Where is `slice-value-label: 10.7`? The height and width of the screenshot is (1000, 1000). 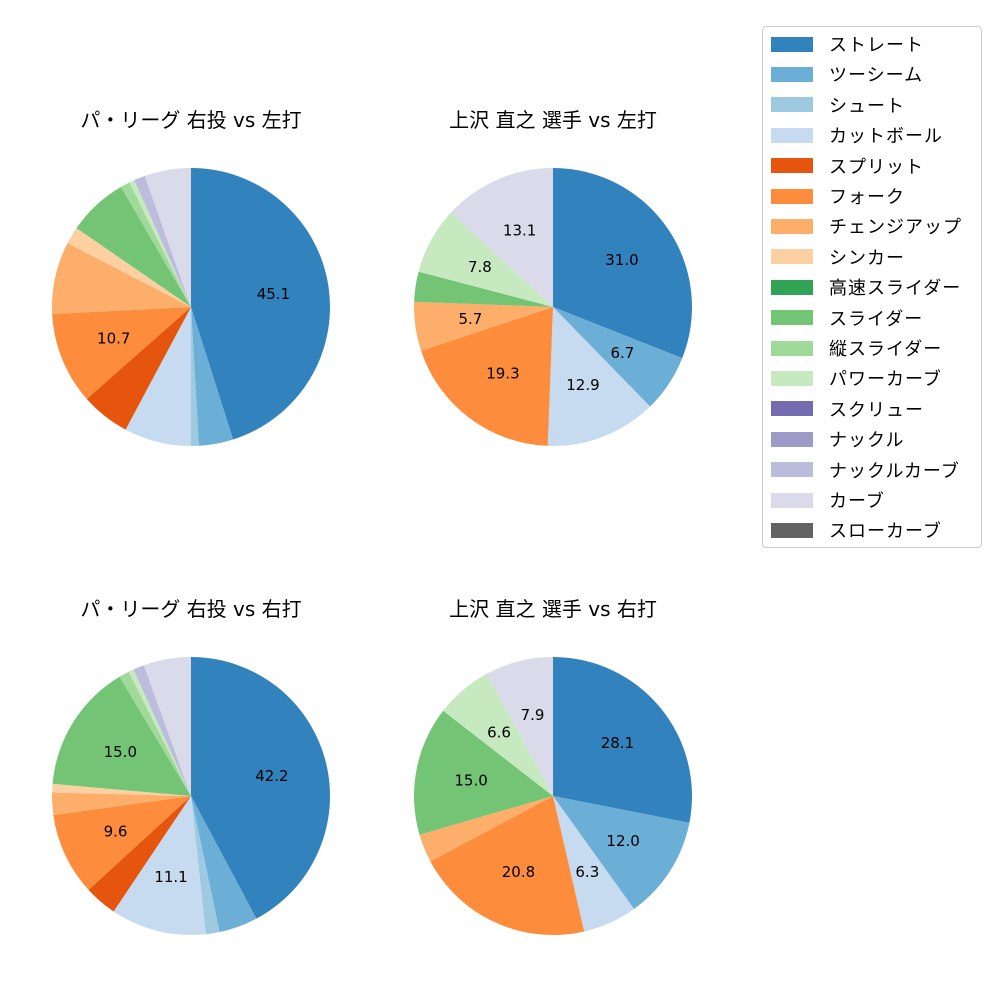 slice-value-label: 10.7 is located at coordinates (113, 338).